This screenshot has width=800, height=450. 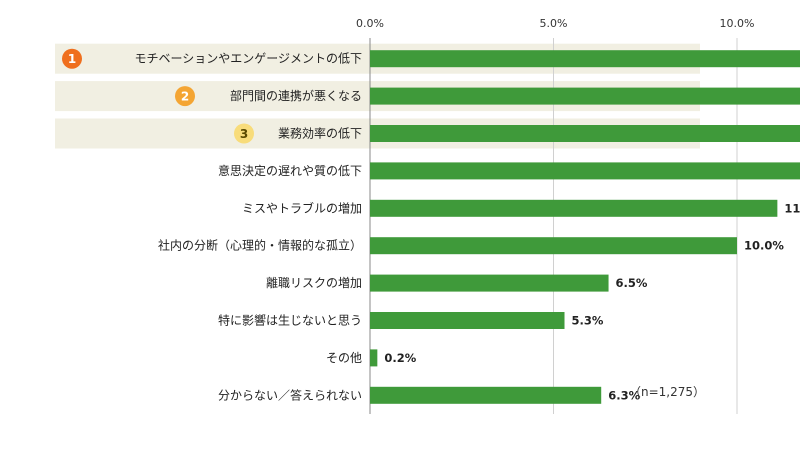 I want to click on rank-number: 2, so click(x=185, y=97).